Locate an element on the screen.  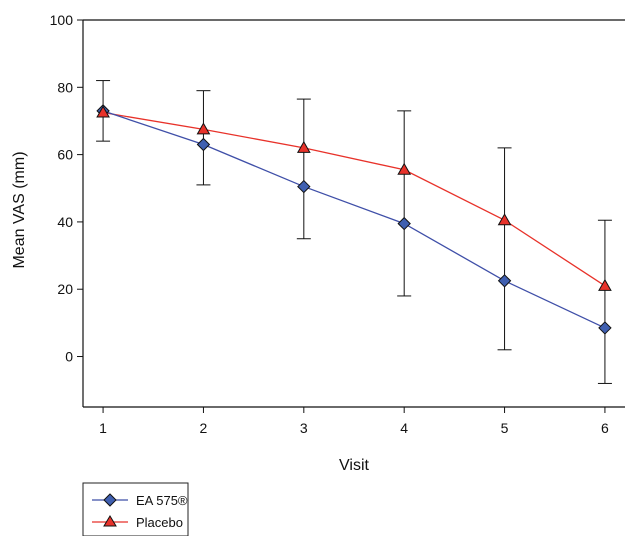
legend-marker-ea575 is located at coordinates (110, 500).